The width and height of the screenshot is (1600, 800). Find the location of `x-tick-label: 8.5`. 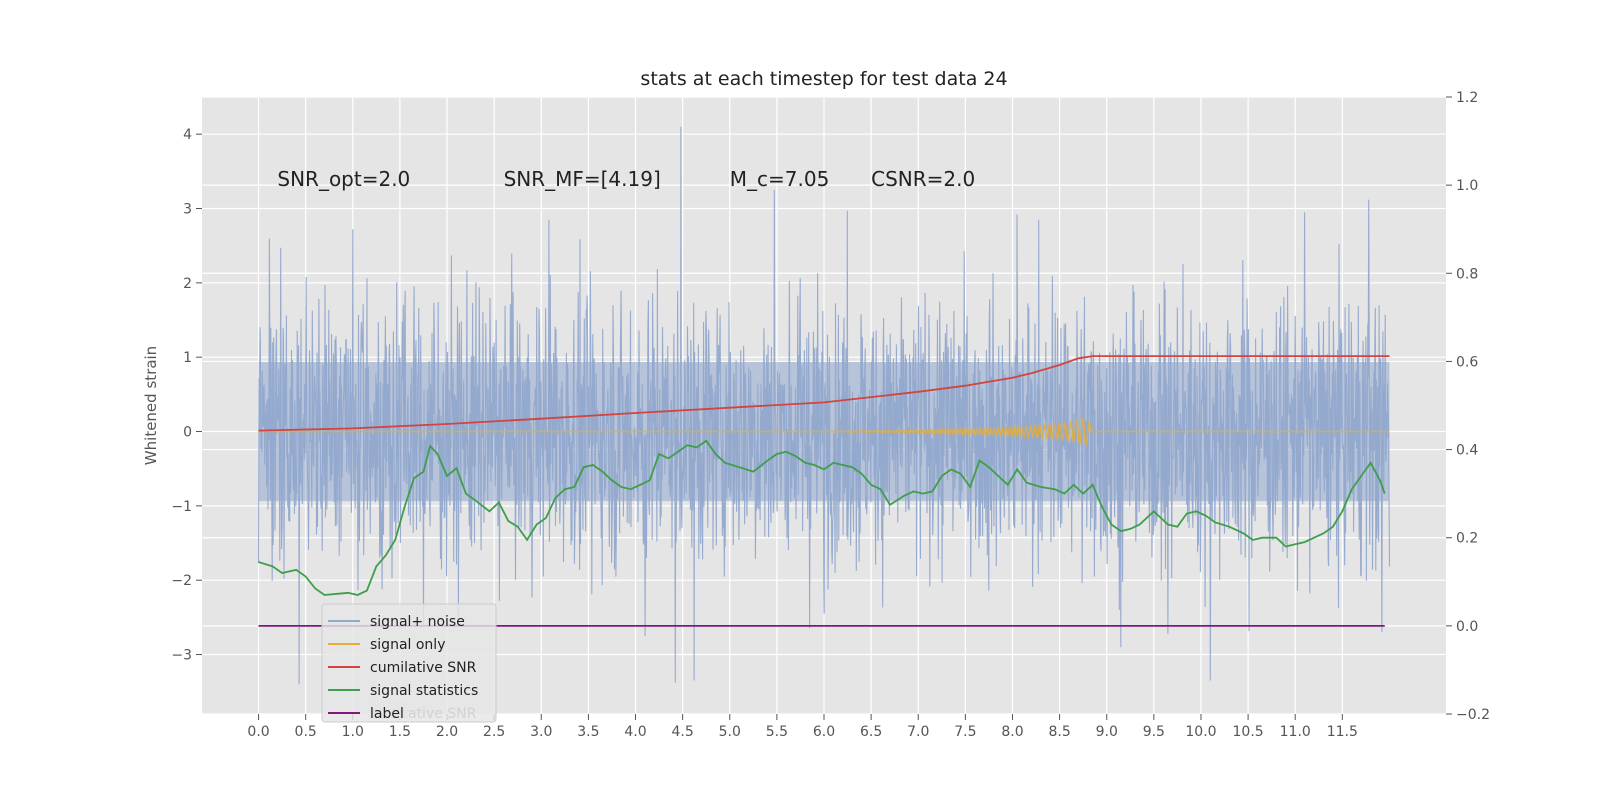

x-tick-label: 8.5 is located at coordinates (1059, 732).